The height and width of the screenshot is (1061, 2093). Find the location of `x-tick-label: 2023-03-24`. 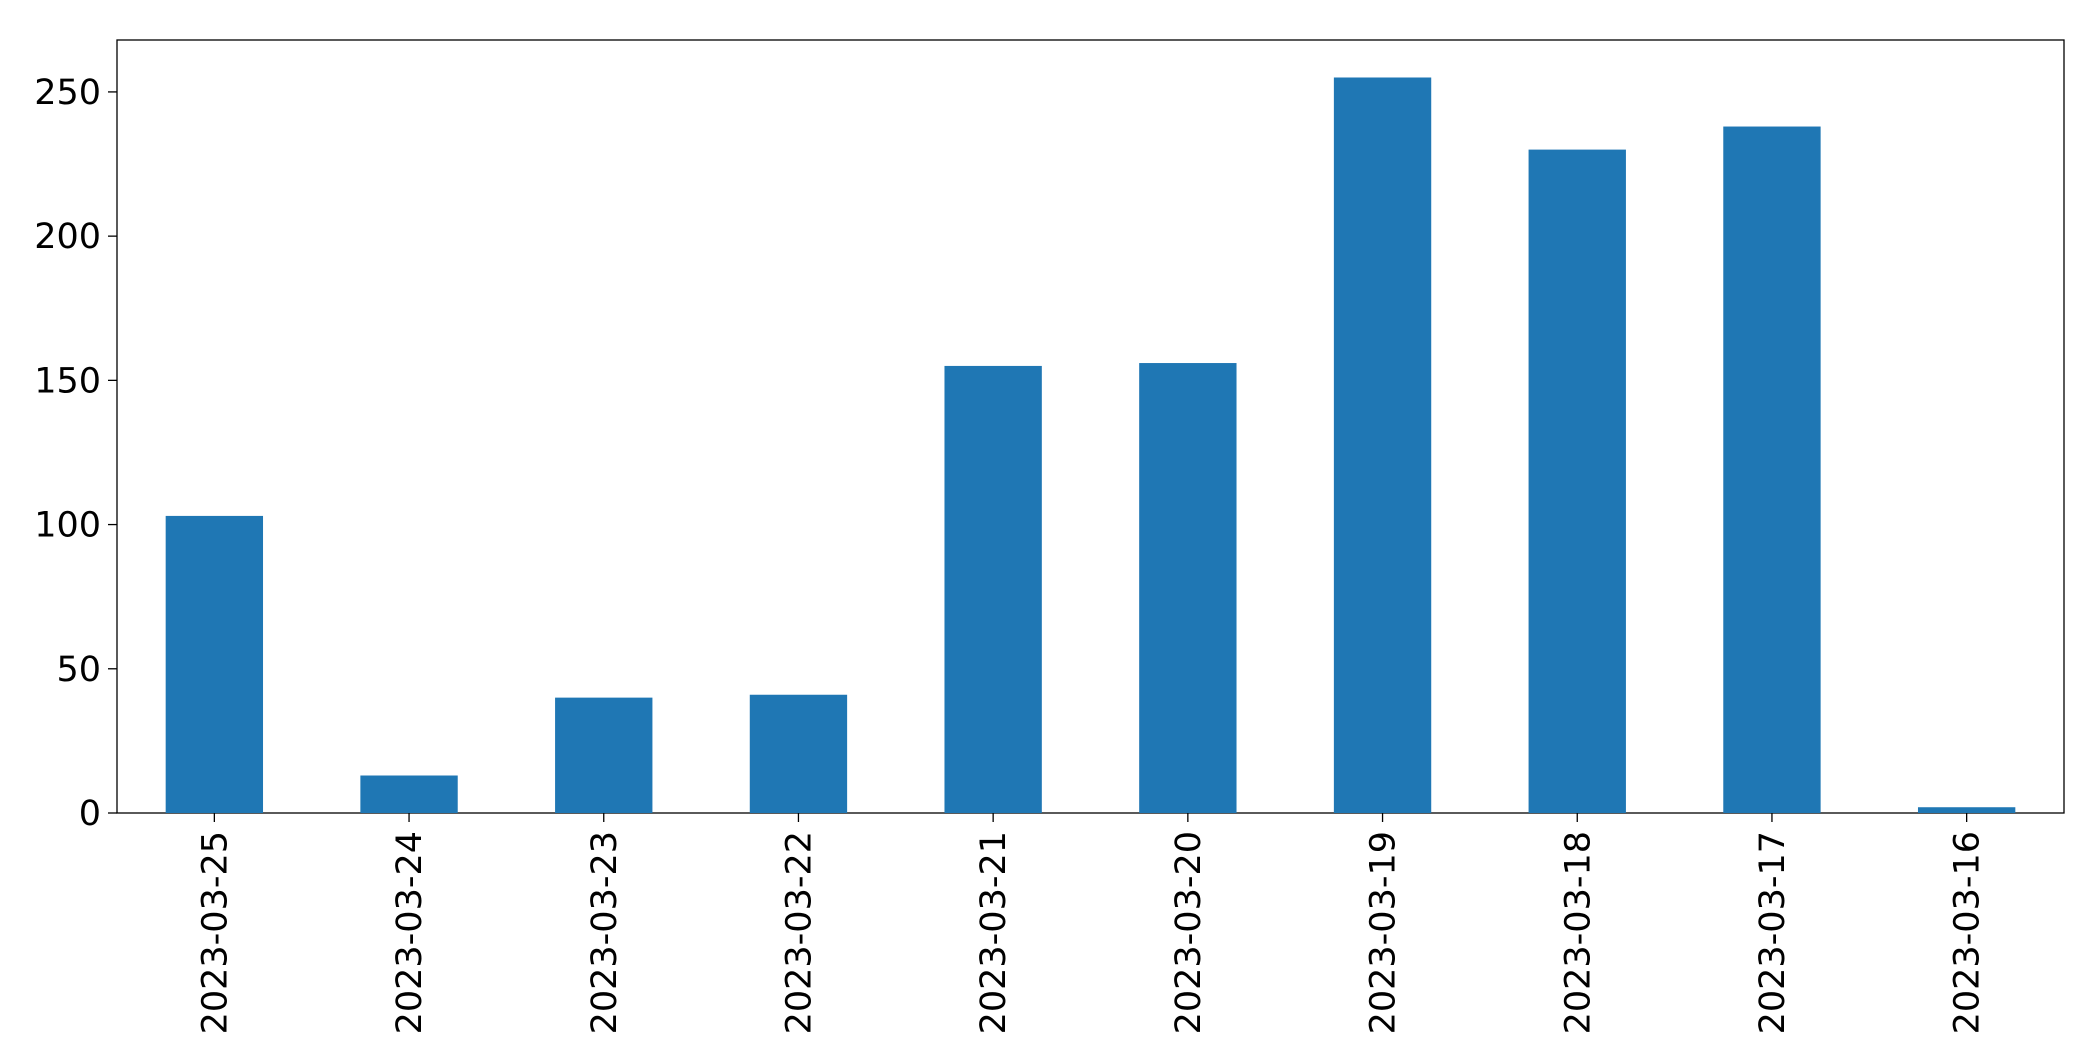

x-tick-label: 2023-03-24 is located at coordinates (410, 932).